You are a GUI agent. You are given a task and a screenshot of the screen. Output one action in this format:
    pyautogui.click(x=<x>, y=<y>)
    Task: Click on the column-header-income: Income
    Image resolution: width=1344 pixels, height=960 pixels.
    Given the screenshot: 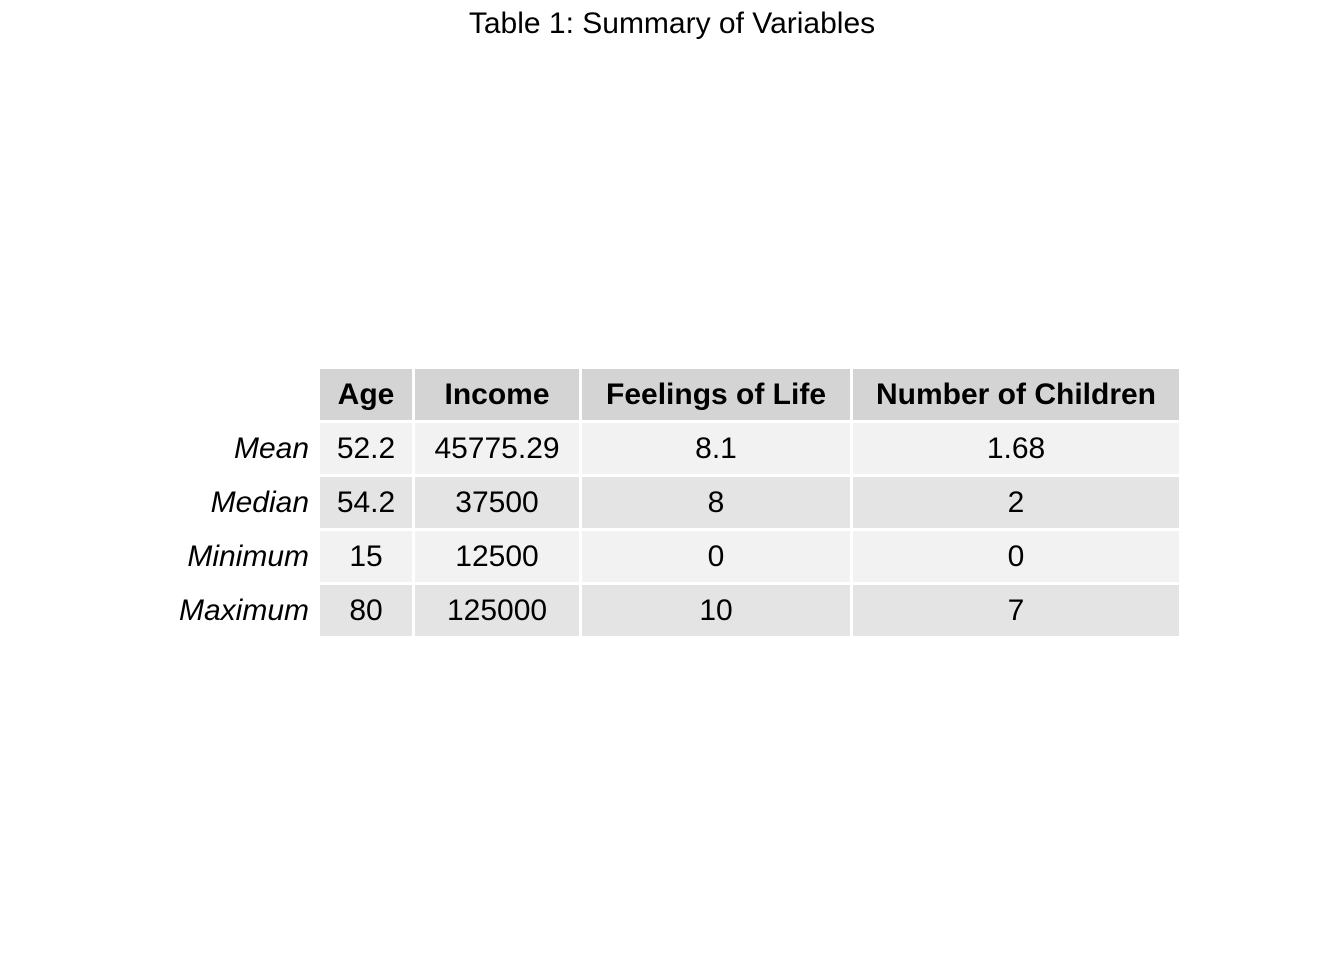 What is the action you would take?
    pyautogui.click(x=497, y=394)
    